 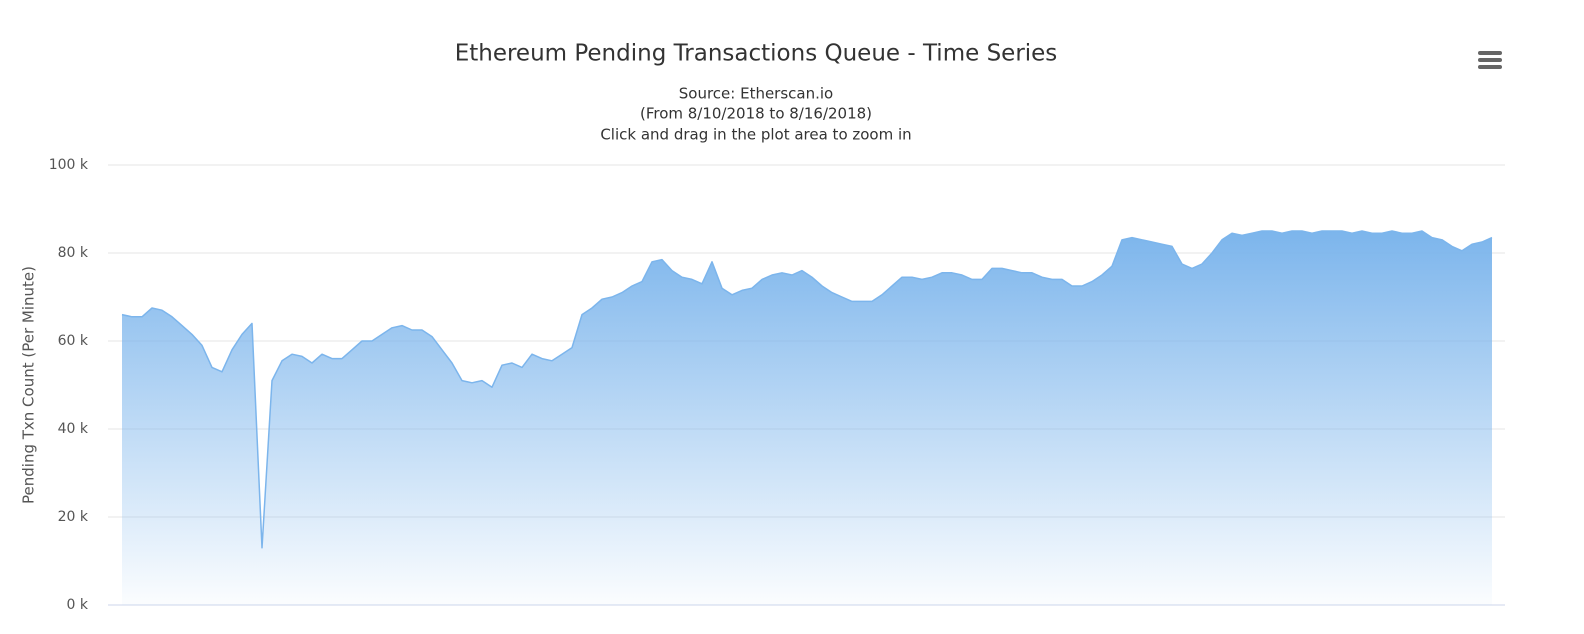 I want to click on y-tick-label: 40 k, so click(x=73, y=429).